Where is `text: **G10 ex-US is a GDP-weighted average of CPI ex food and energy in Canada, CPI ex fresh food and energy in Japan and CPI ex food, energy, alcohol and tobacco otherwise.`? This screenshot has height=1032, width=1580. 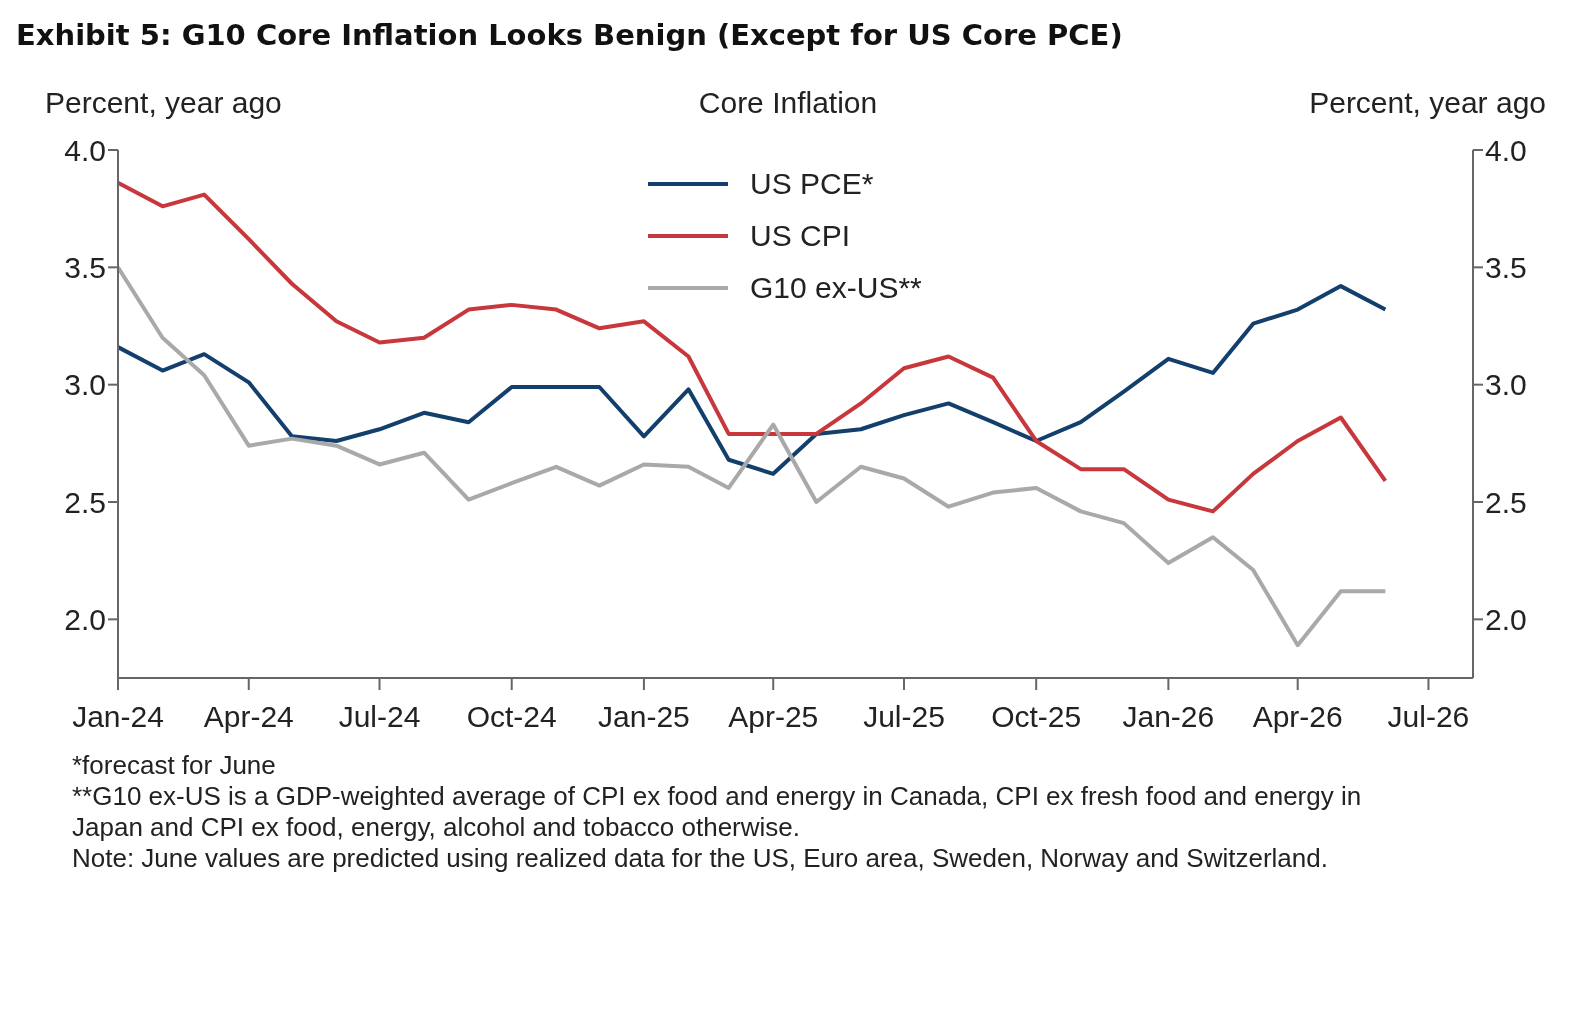
text: **G10 ex-US is a GDP-weighted average of CPI ex food and energy in Canada, CPI ex fresh food and energy in Japan and CPI ex food, energy, alcohol and tobacco otherwise. is located at coordinates (717, 812).